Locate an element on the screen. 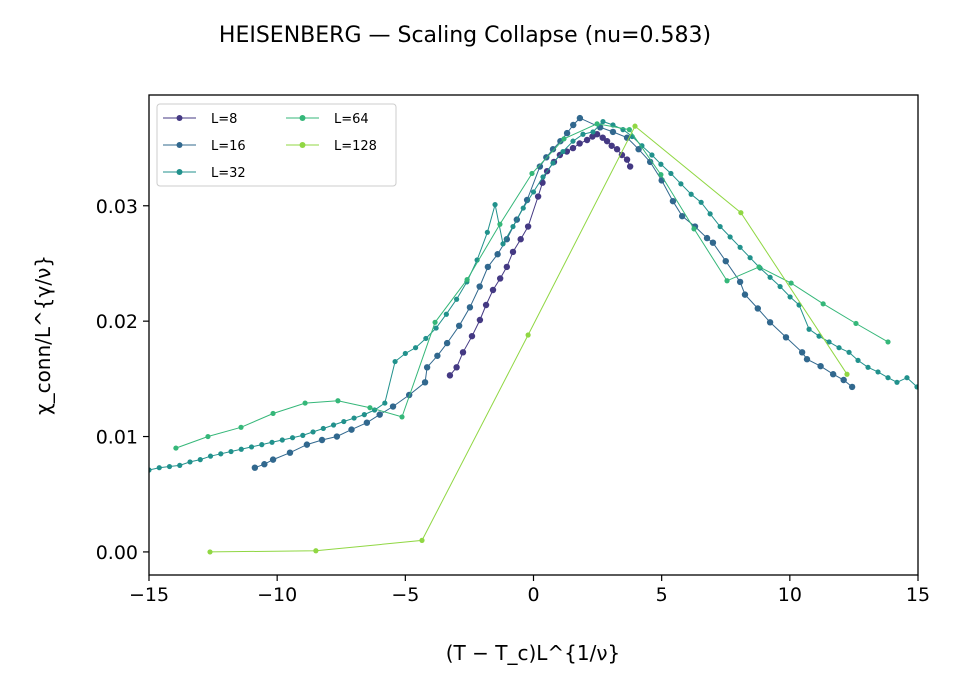 Image resolution: width=955 pixels, height=688 pixels. legend: L=8 L=16 L=32 L=64 L=128 is located at coordinates (276, 145).